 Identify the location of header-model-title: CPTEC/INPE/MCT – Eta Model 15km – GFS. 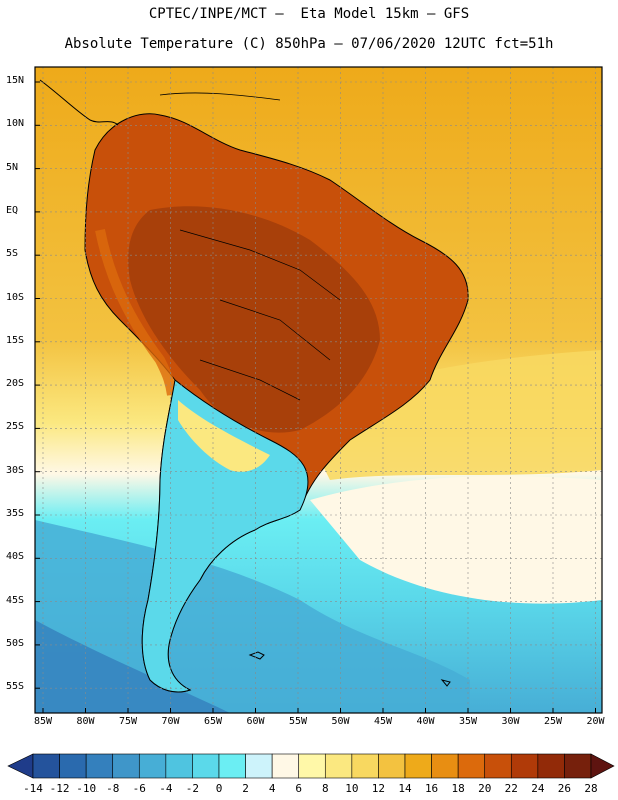
(309, 14).